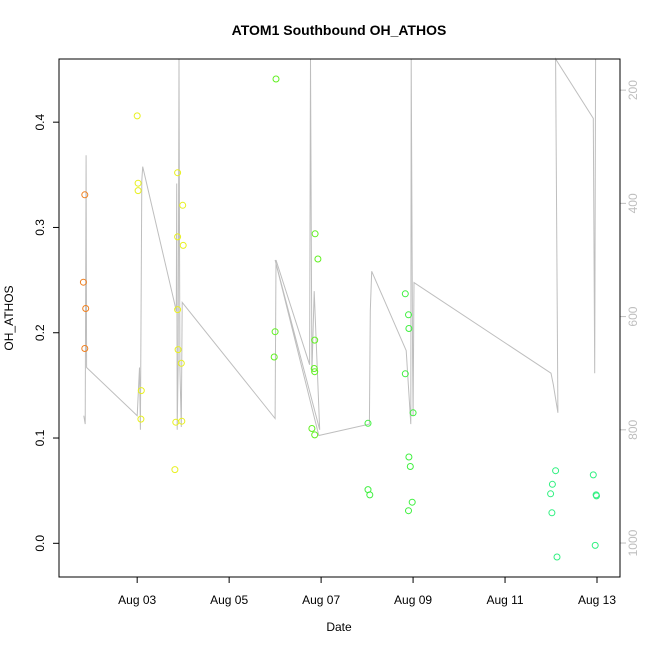 The height and width of the screenshot is (650, 650). What do you see at coordinates (229, 600) in the screenshot?
I see `x-tick-label: Aug 05` at bounding box center [229, 600].